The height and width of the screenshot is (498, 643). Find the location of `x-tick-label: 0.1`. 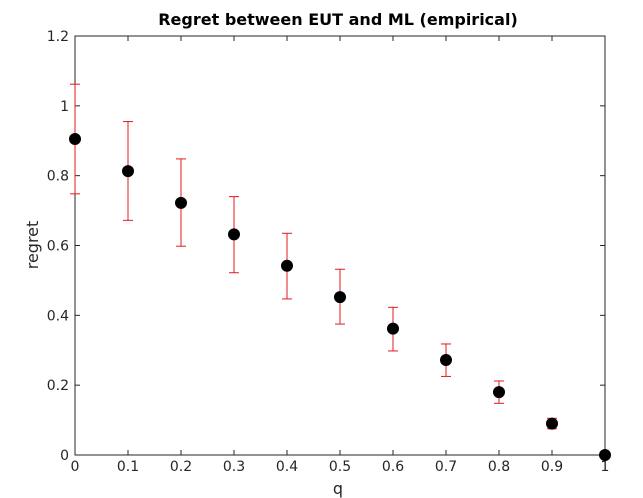

x-tick-label: 0.1 is located at coordinates (128, 467).